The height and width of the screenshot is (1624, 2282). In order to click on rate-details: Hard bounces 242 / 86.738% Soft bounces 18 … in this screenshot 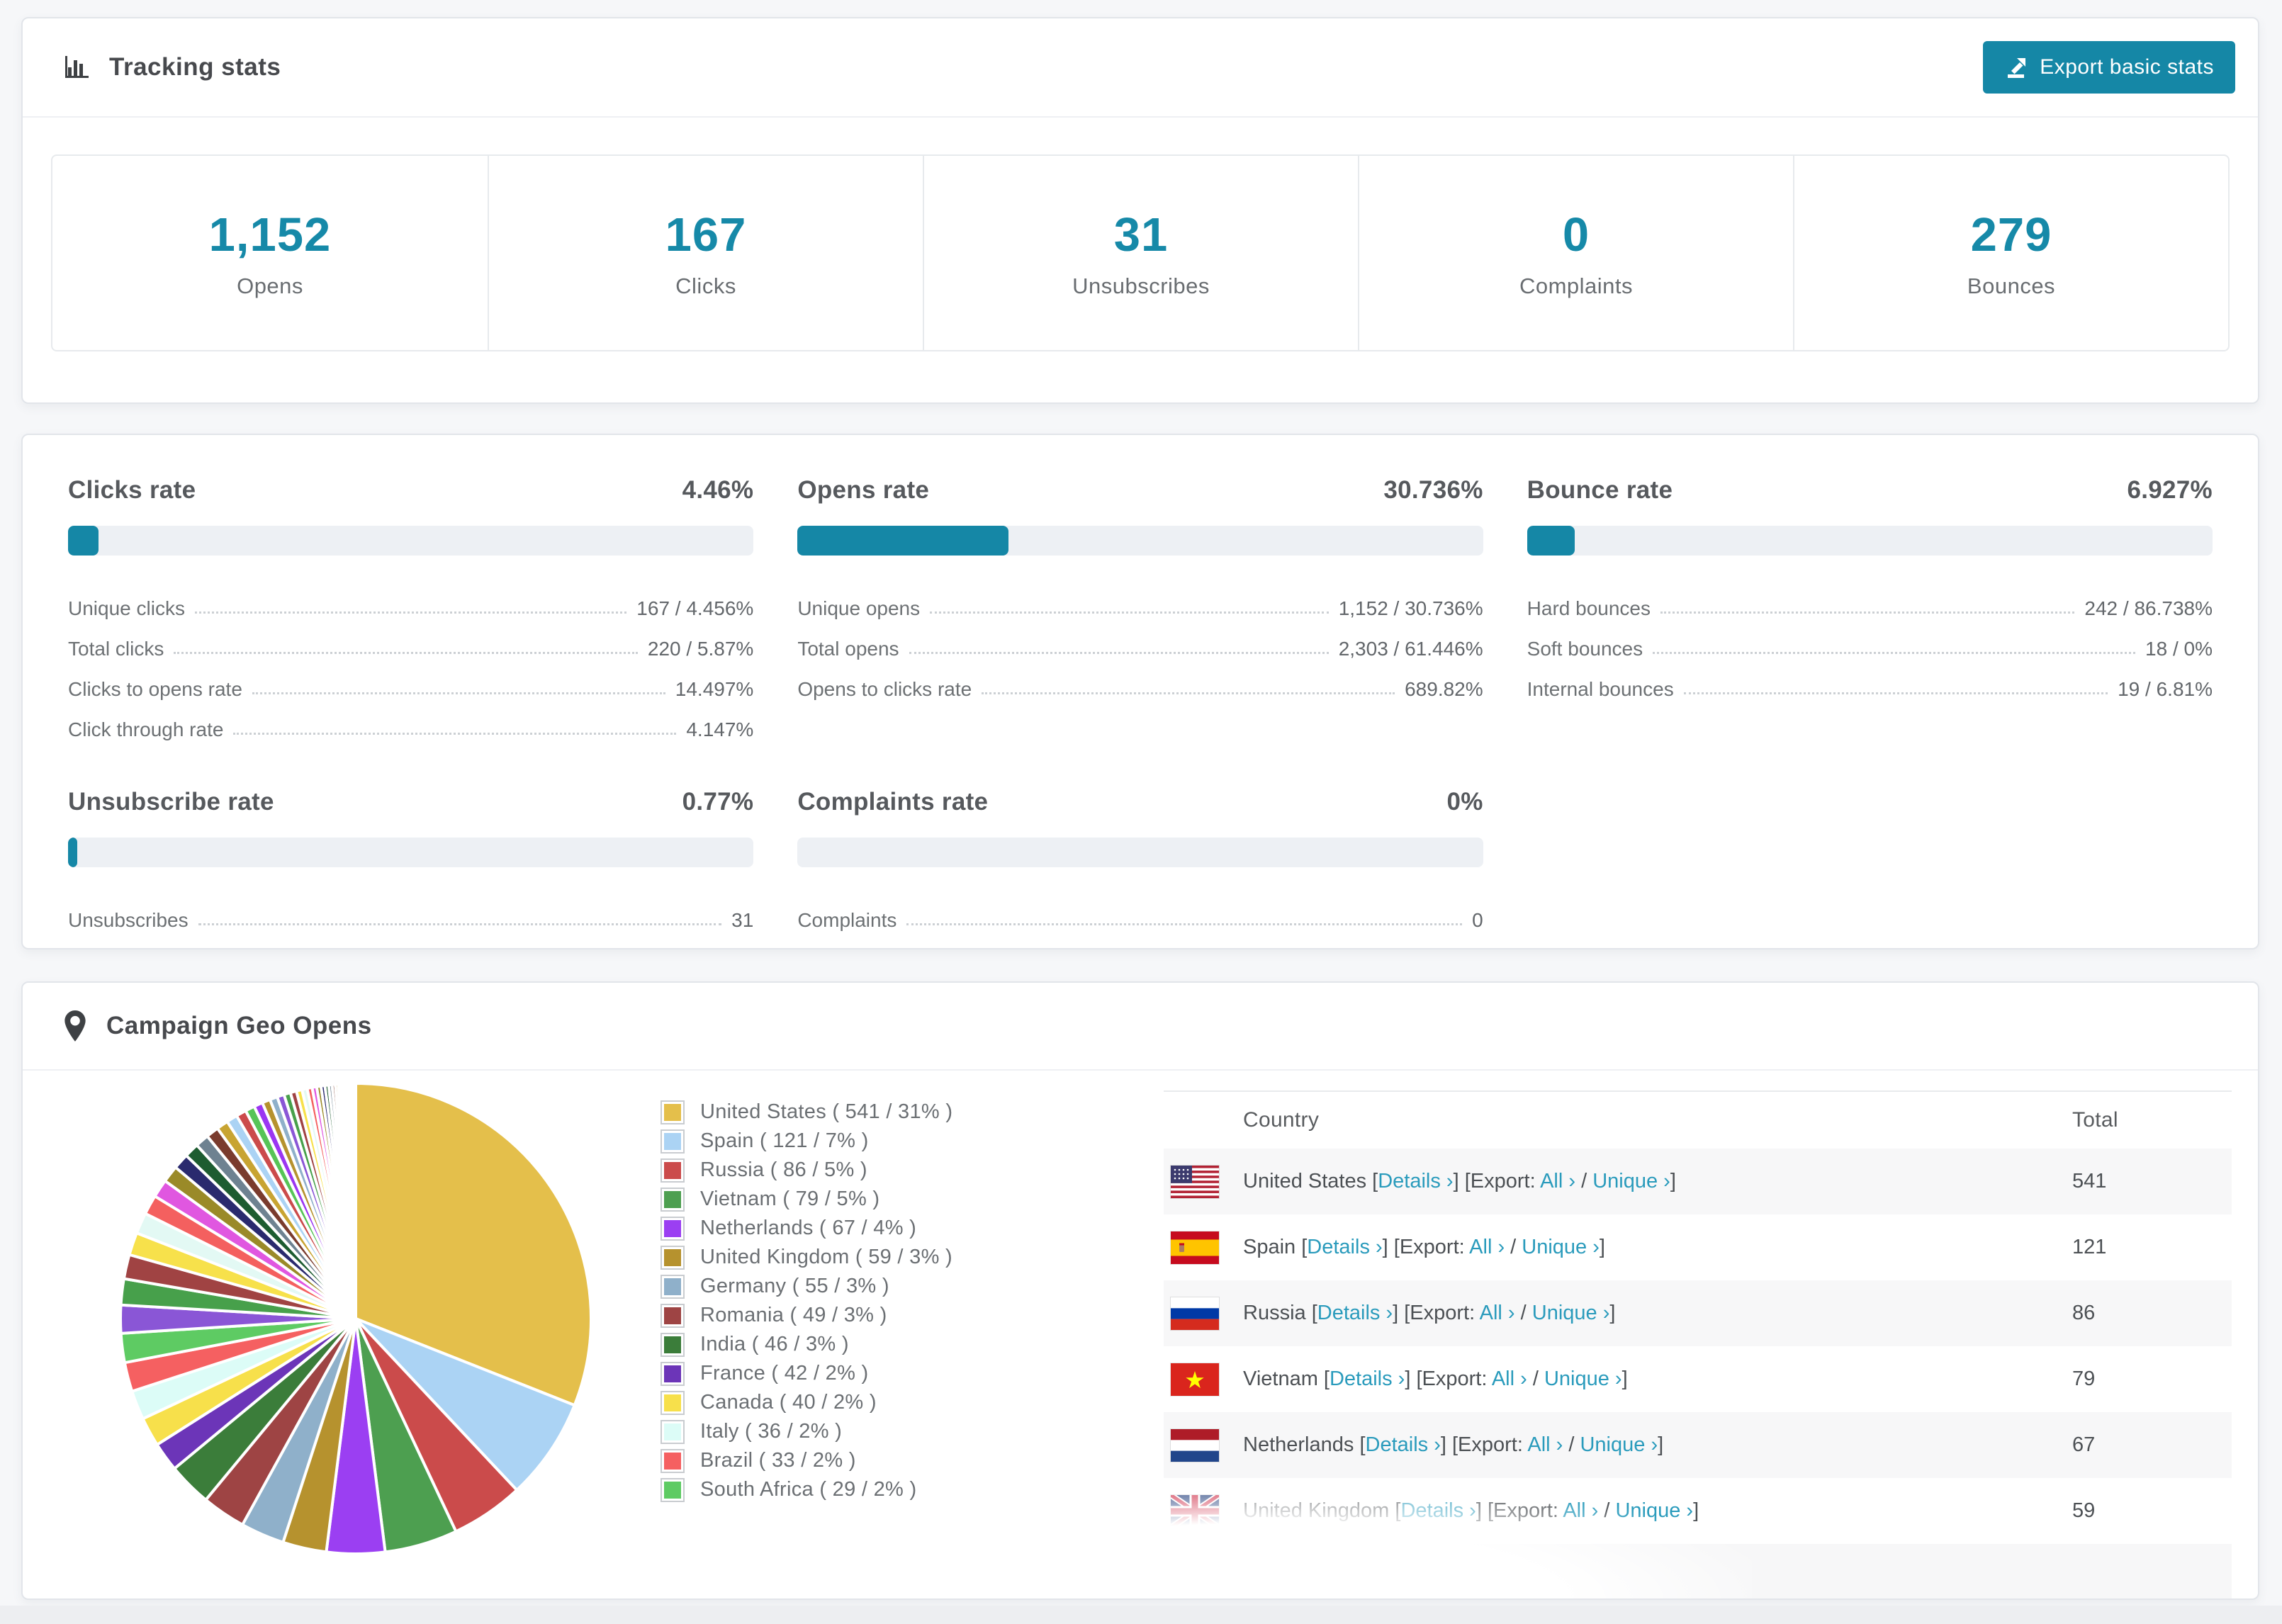, I will do `click(1870, 640)`.